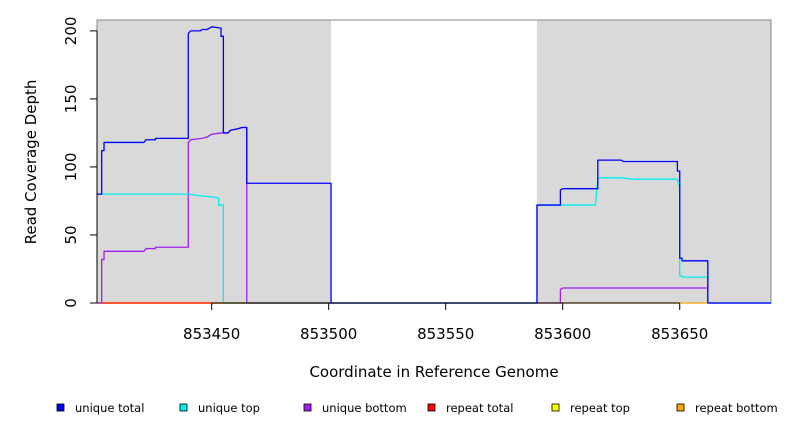 This screenshot has height=432, width=792. Describe the element at coordinates (680, 407) in the screenshot. I see `legend-swatch-repeat-bottom` at that location.